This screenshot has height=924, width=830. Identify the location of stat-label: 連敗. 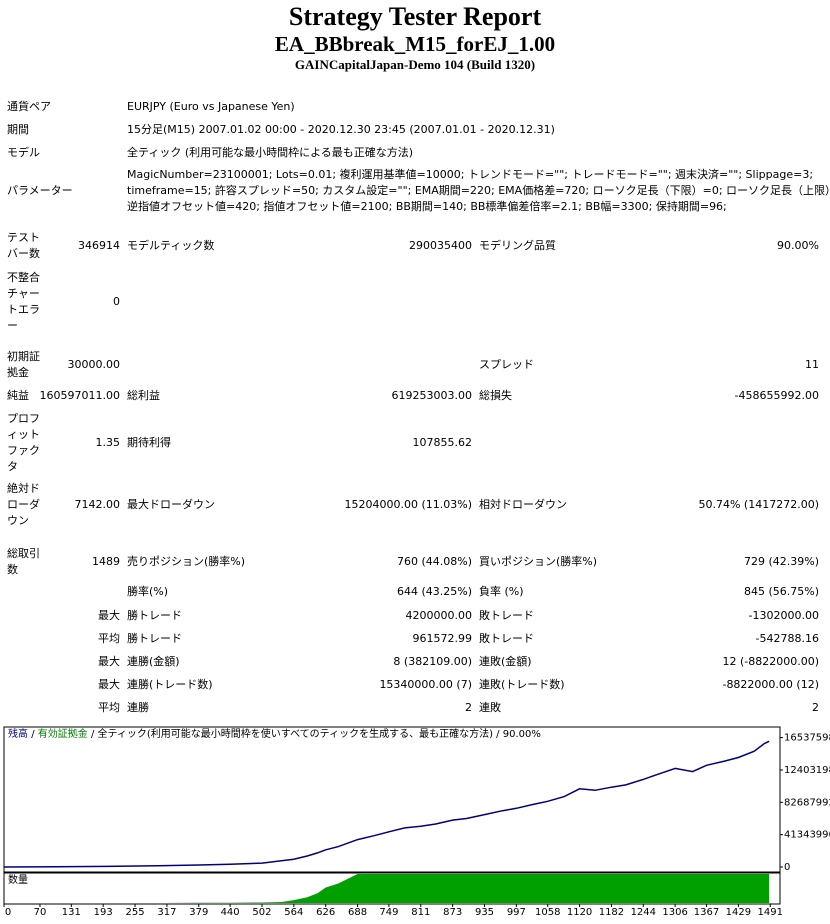
(490, 707).